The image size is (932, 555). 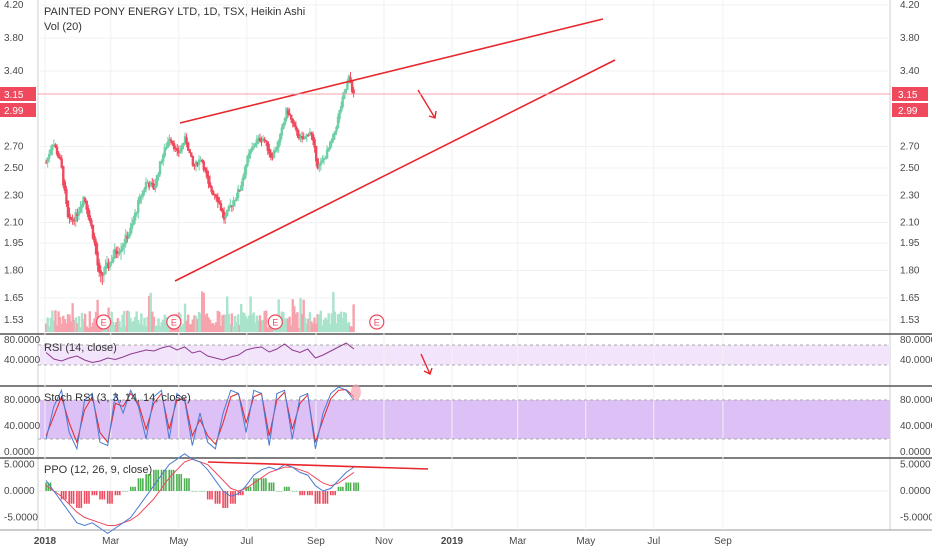 I want to click on x-tick-label: 2018, so click(x=45, y=541).